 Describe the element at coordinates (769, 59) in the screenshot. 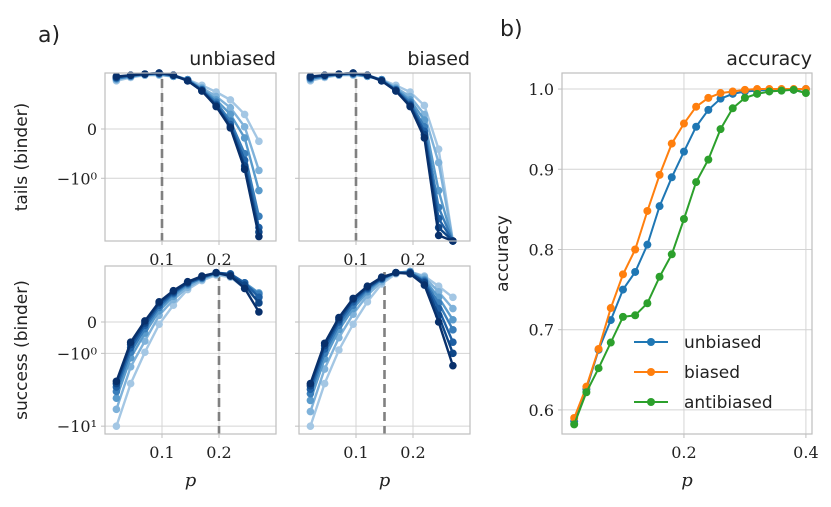

I see `axes-title-b: accuracy` at that location.